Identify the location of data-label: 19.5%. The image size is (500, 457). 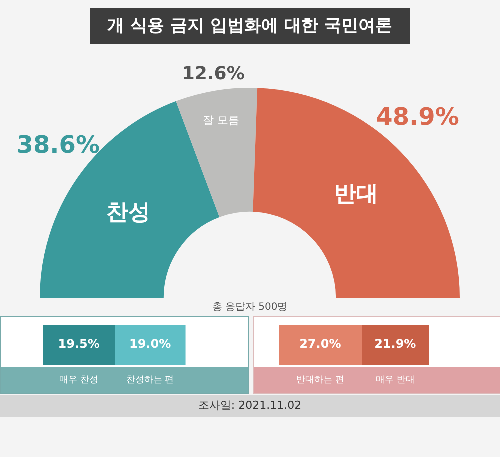
(79, 344).